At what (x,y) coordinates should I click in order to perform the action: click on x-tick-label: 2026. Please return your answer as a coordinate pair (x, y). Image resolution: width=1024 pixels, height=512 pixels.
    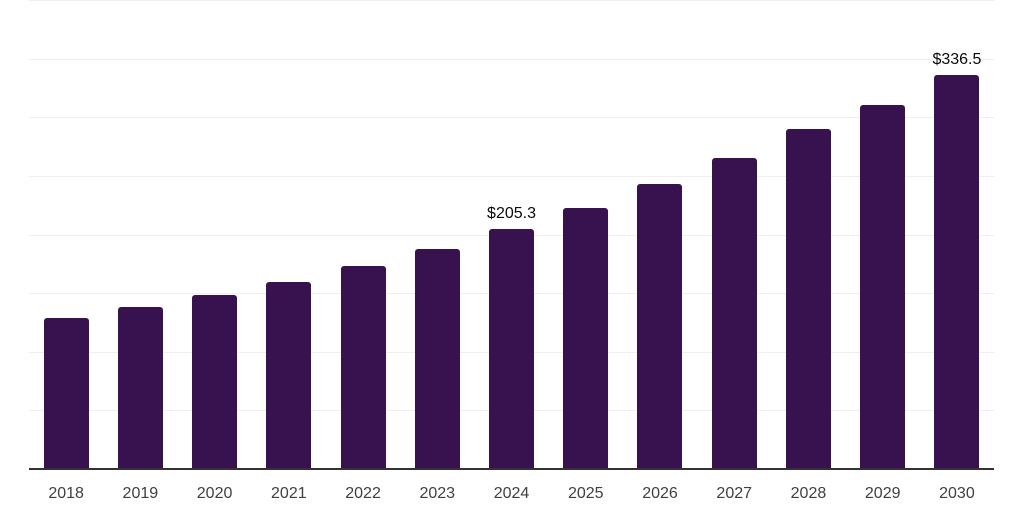
    Looking at the image, I should click on (660, 493).